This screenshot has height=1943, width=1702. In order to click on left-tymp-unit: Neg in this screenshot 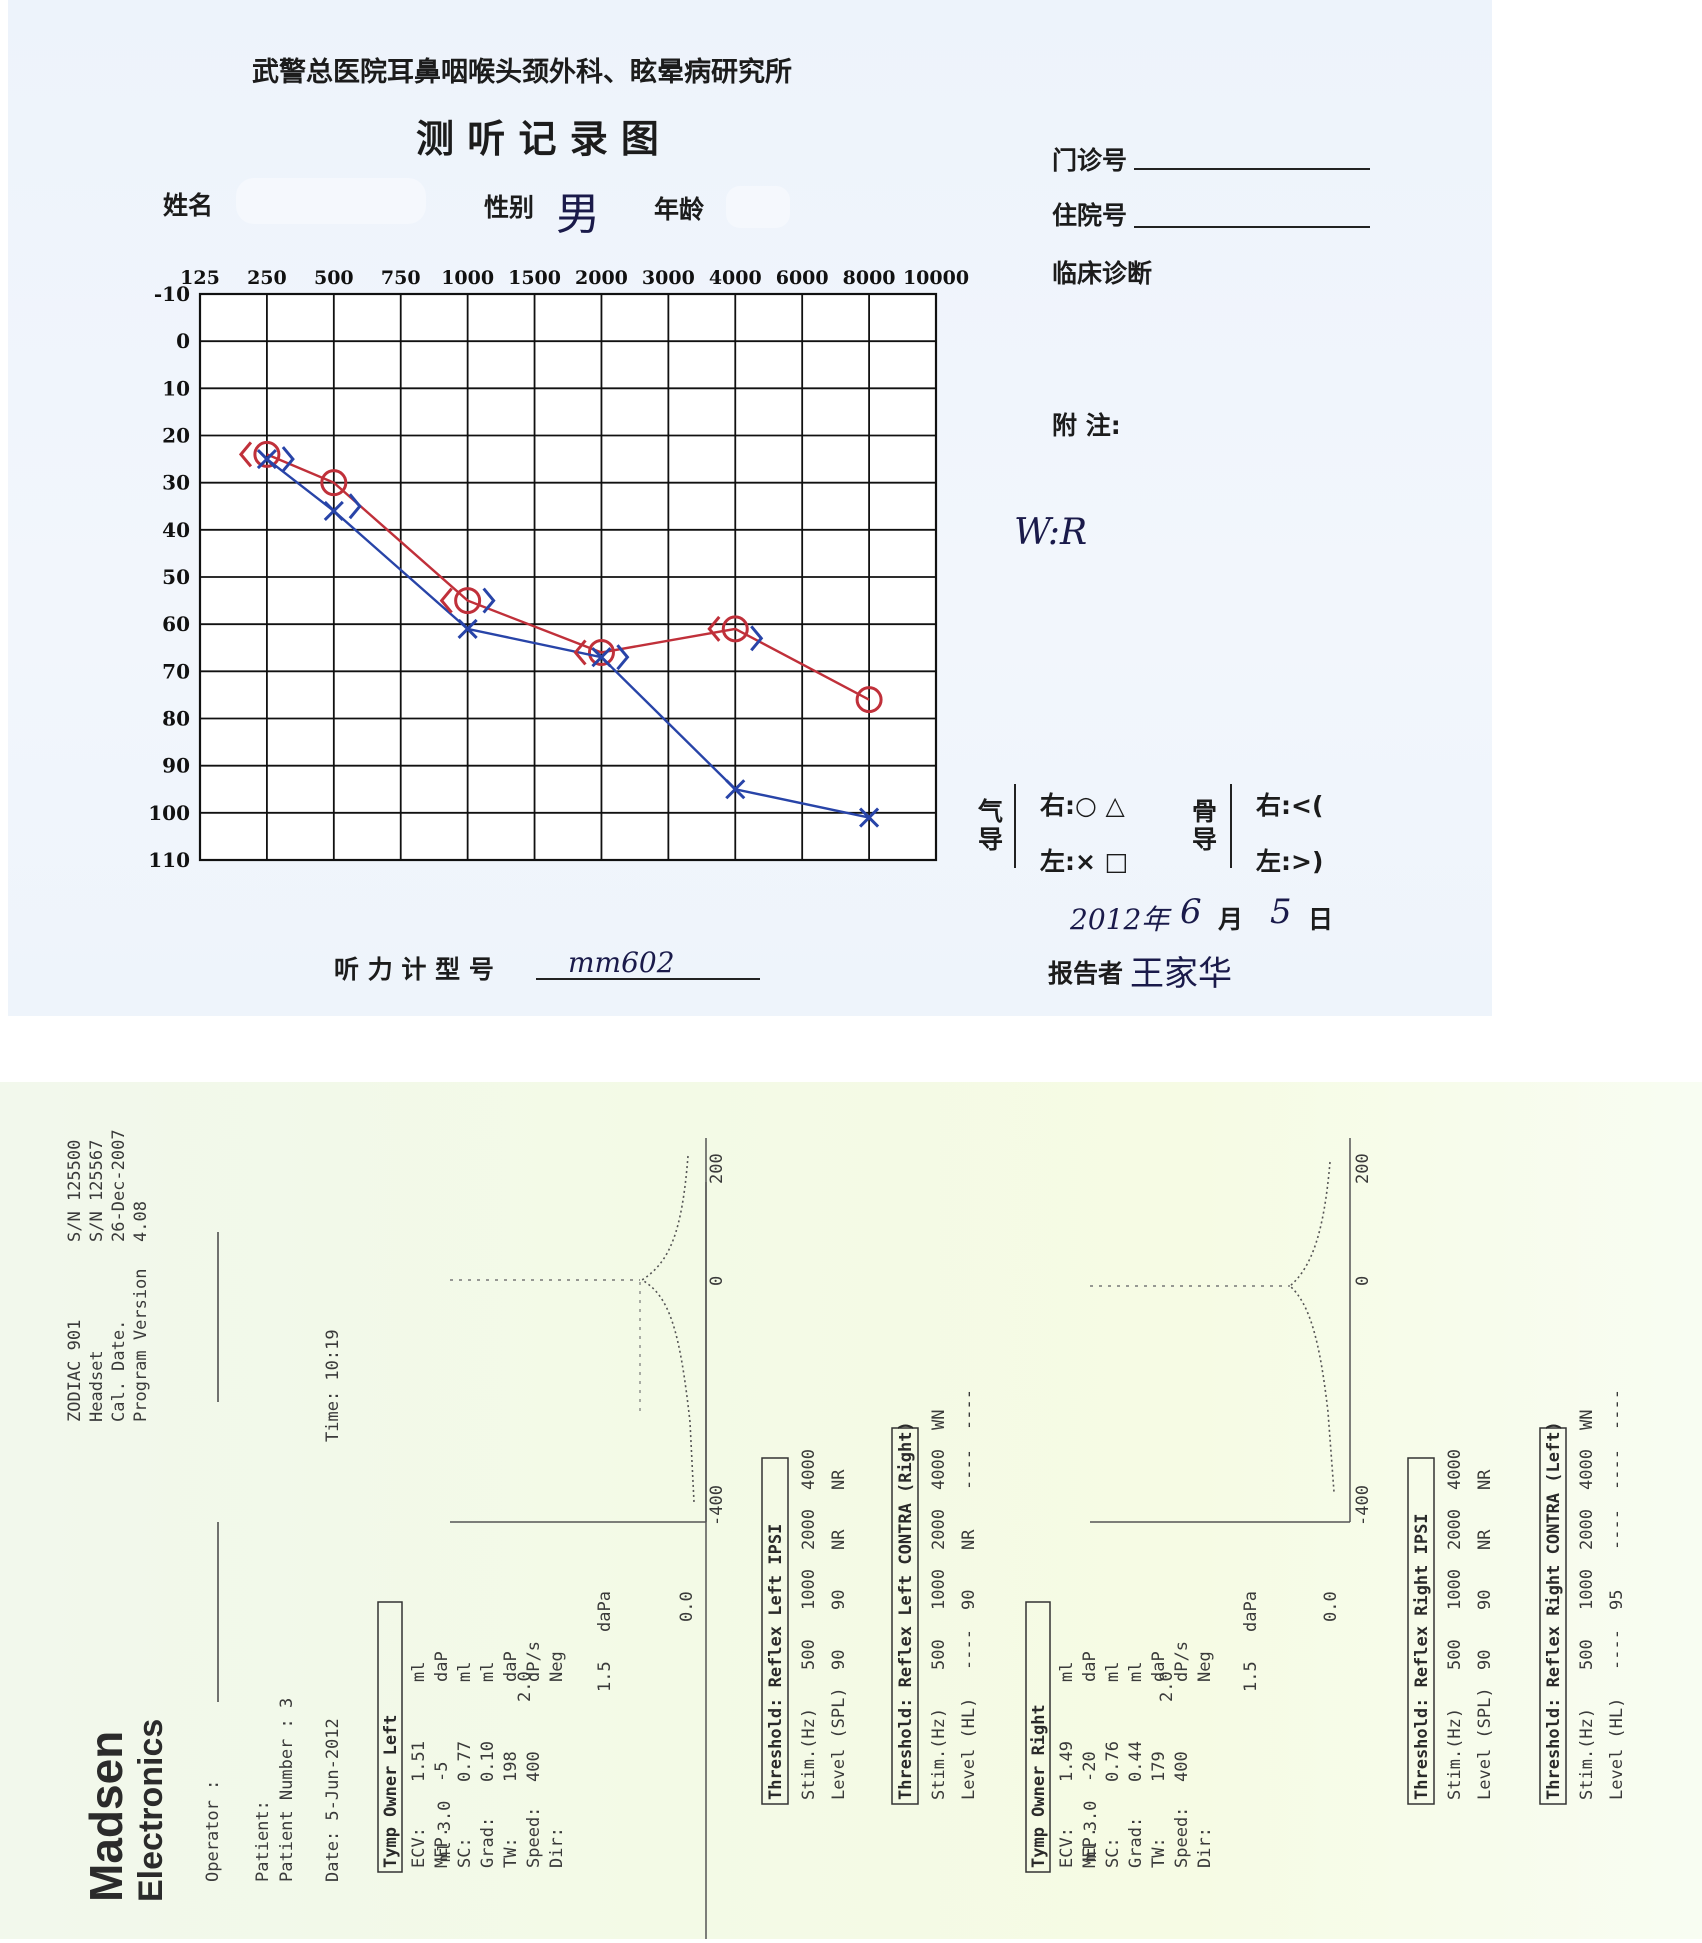, I will do `click(557, 1666)`.